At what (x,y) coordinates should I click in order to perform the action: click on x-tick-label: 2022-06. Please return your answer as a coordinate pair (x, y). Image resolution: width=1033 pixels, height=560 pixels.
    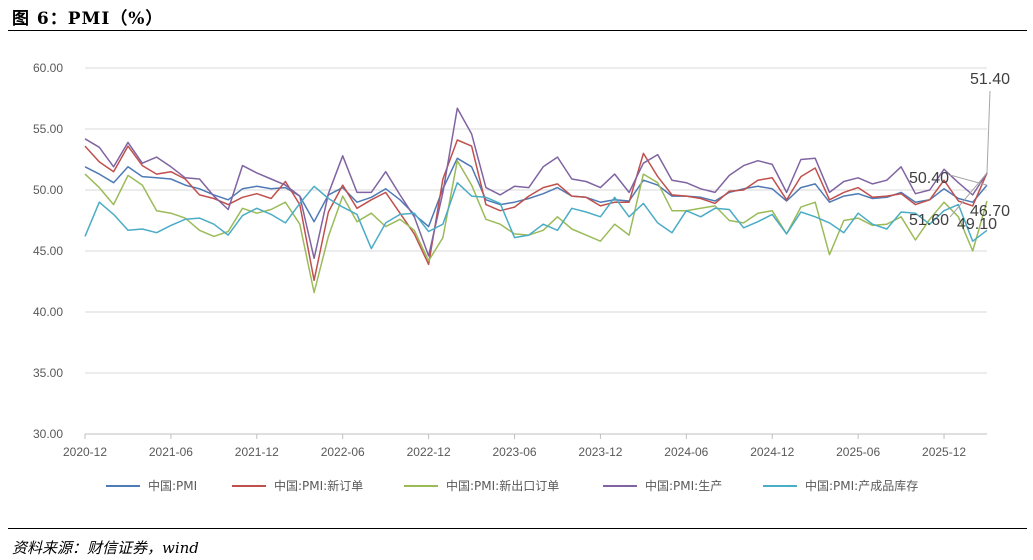
    Looking at the image, I should click on (343, 452).